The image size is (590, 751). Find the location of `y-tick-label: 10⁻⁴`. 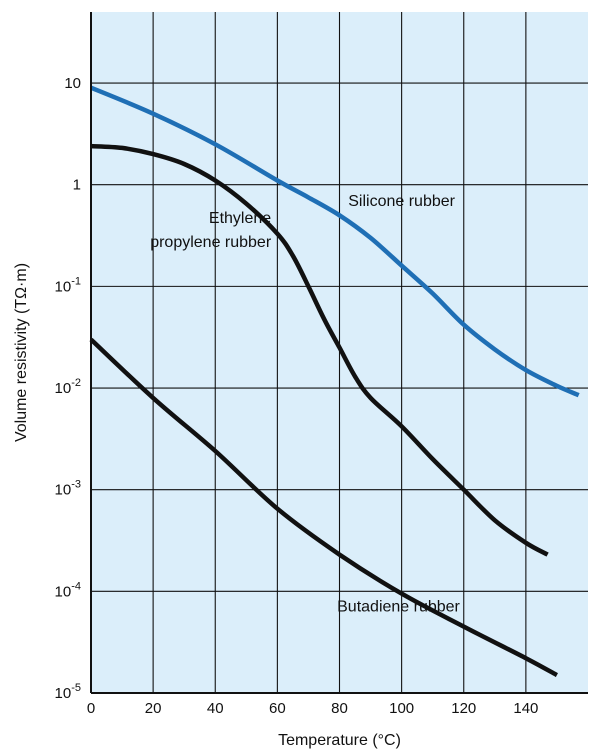

y-tick-label: 10⁻⁴ is located at coordinates (68, 590).